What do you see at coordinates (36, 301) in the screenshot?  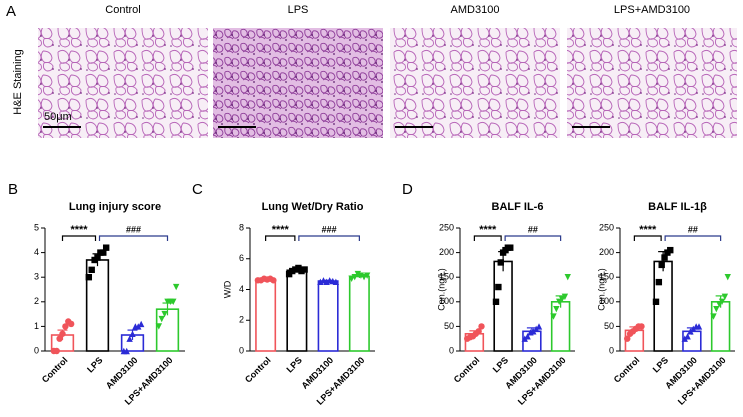 I see `y-tick-label: 2` at bounding box center [36, 301].